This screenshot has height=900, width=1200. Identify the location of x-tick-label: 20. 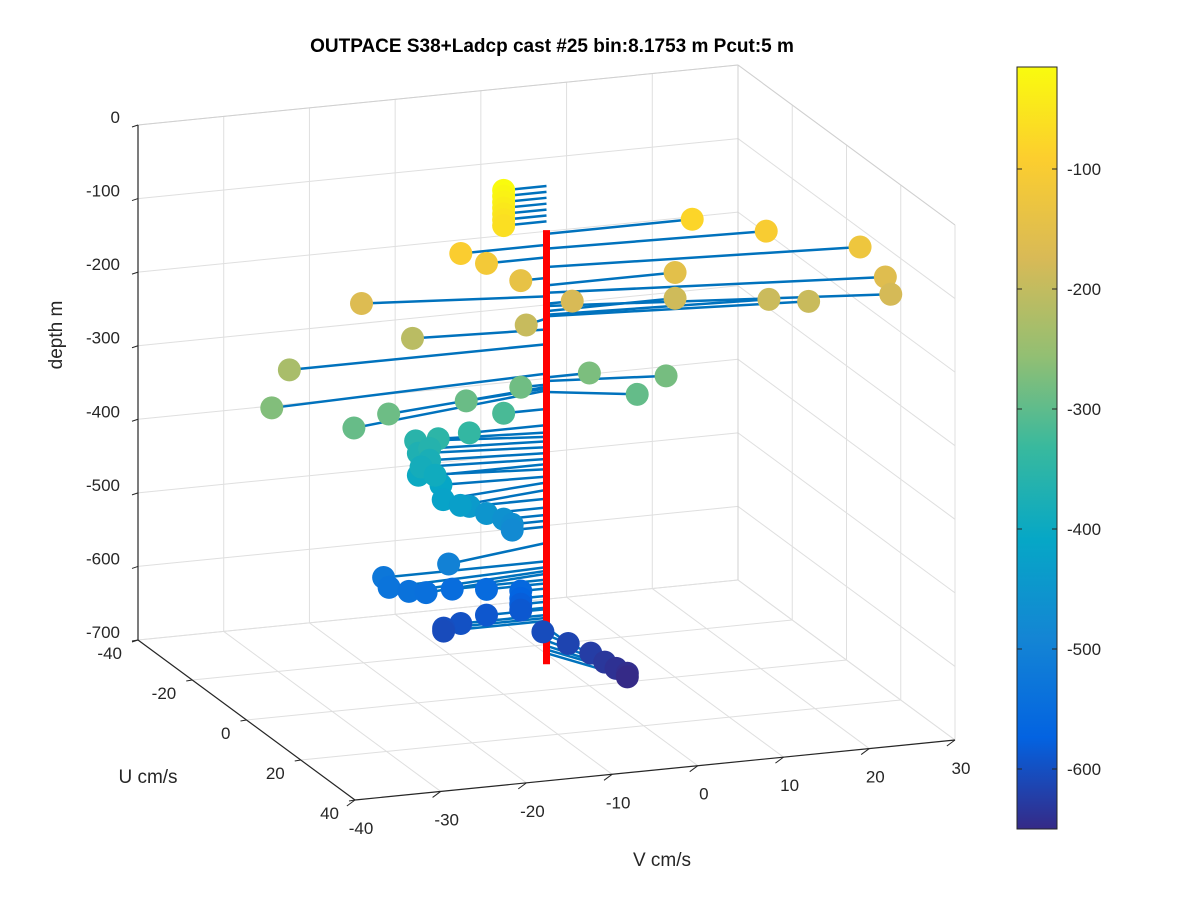
(875, 777).